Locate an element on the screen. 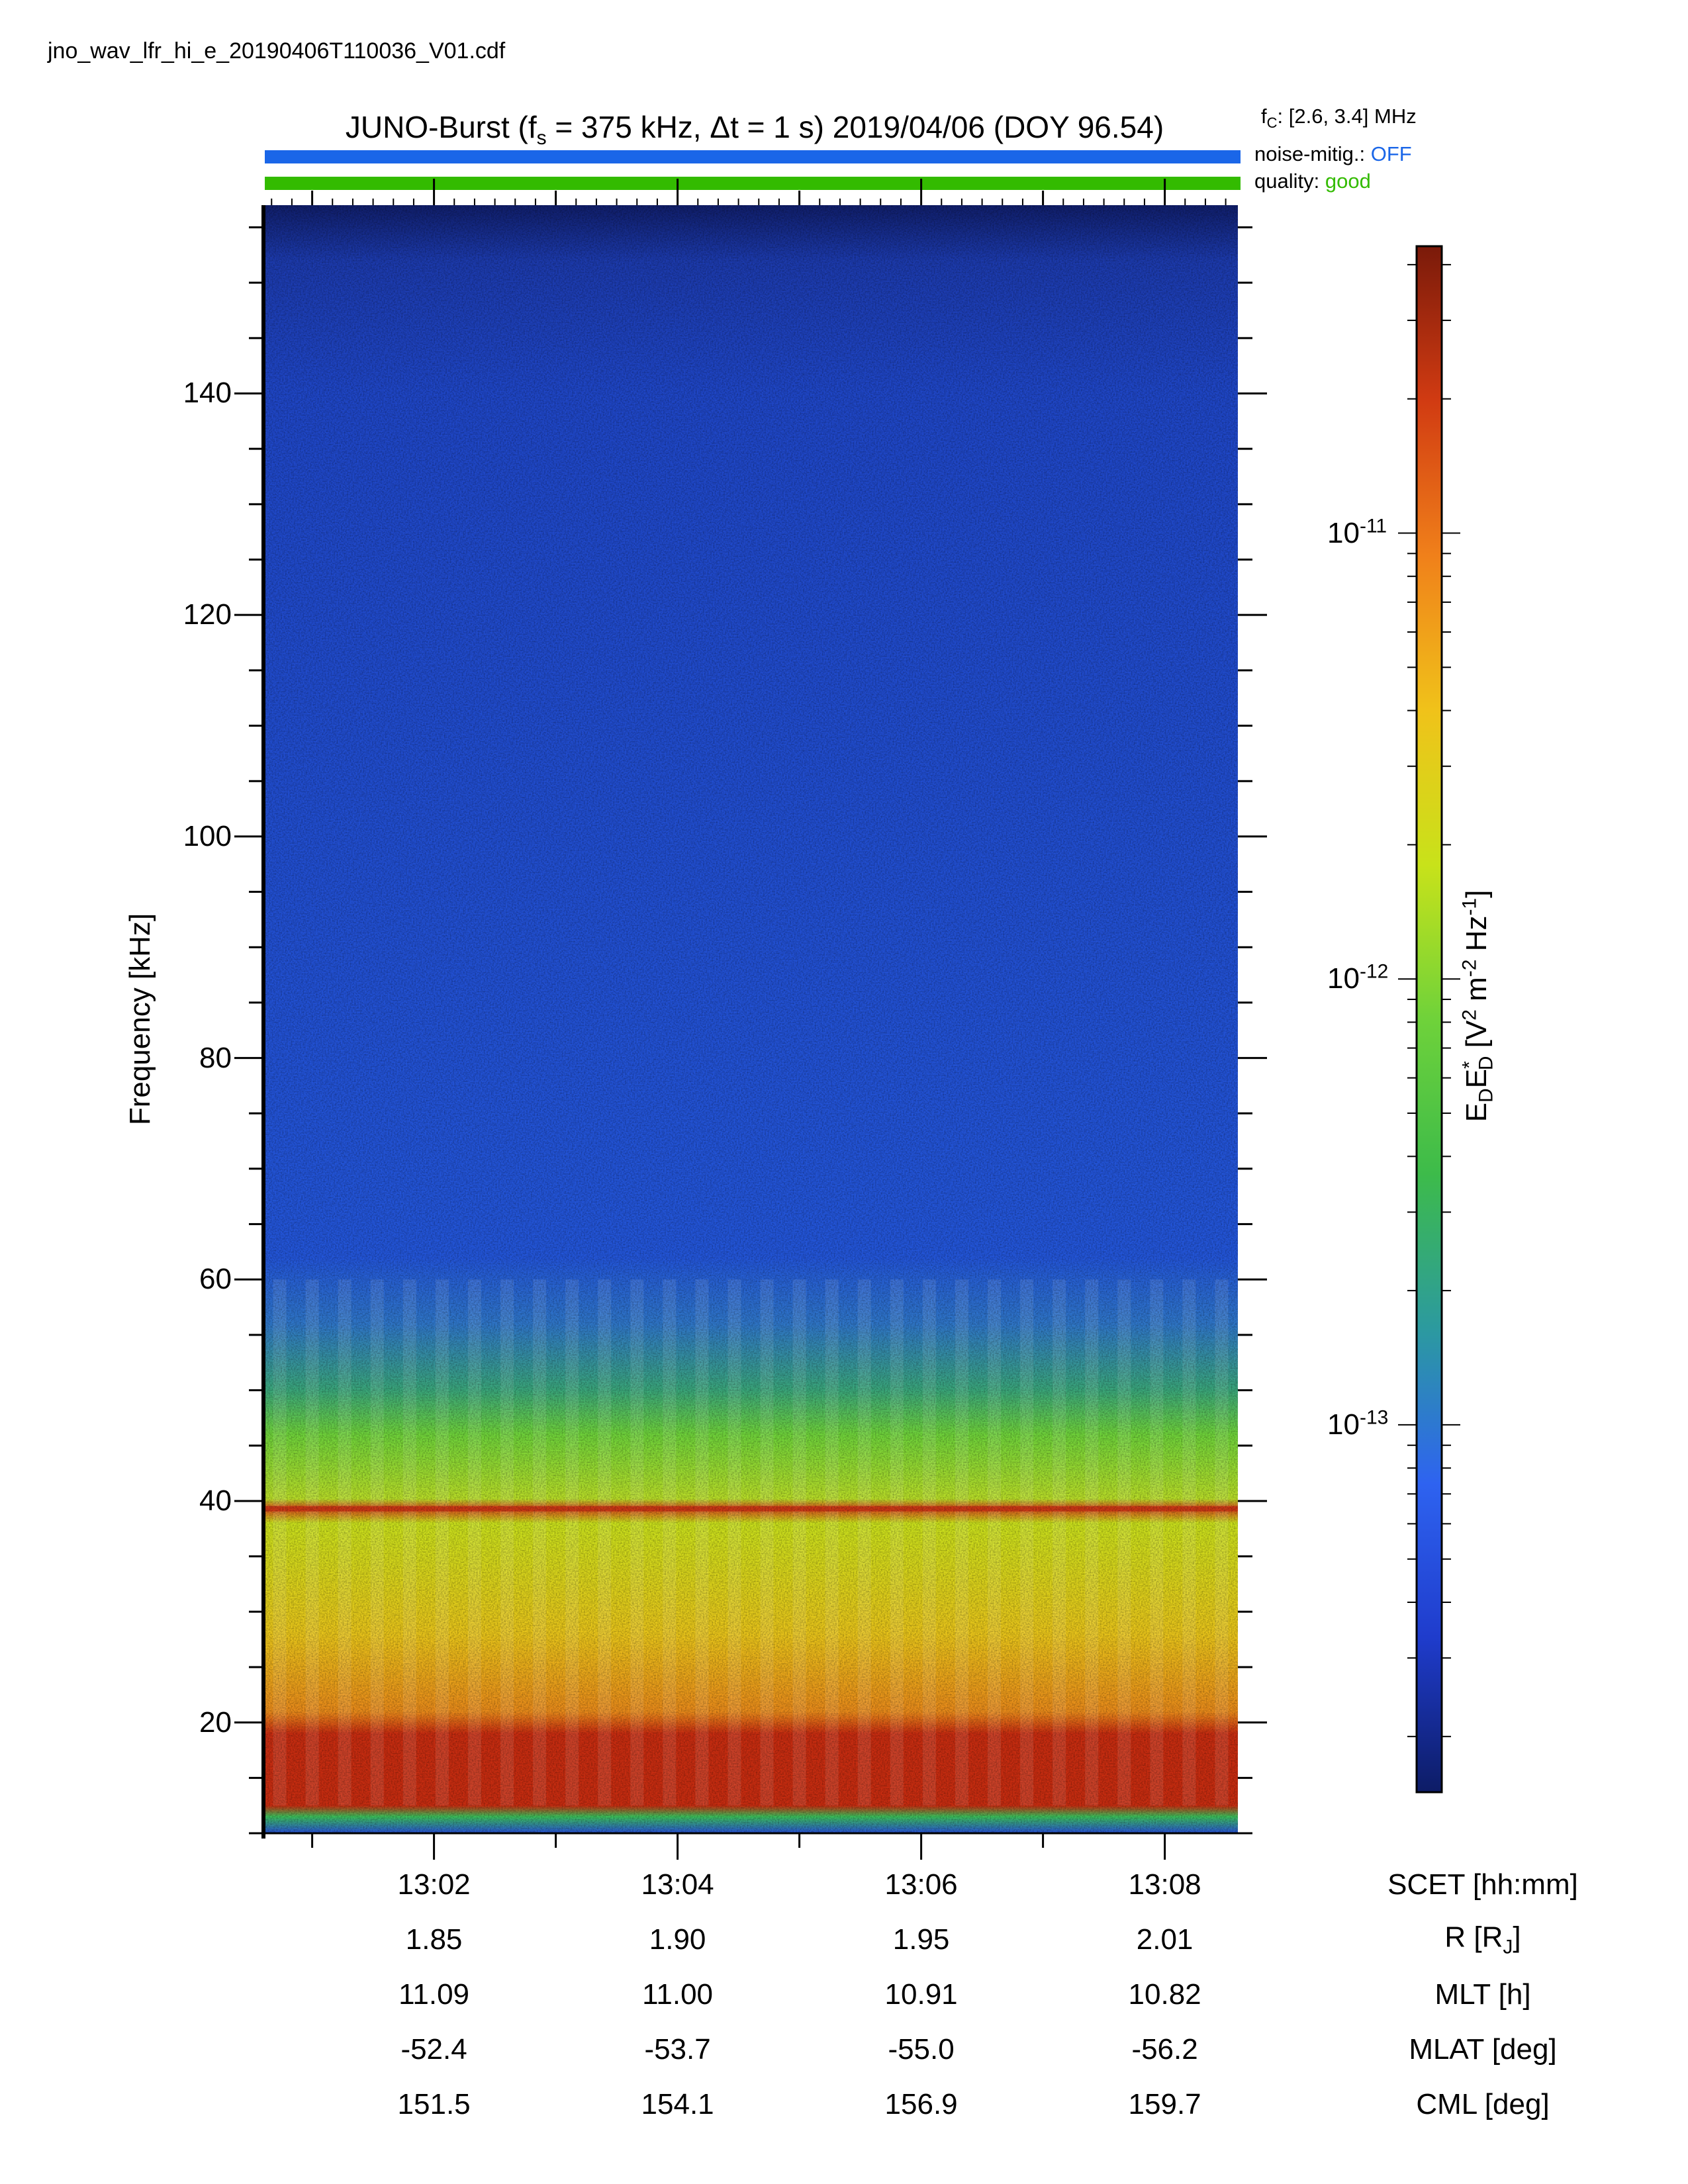 The image size is (1688, 2184). colorbar-gradient is located at coordinates (1429, 1020).